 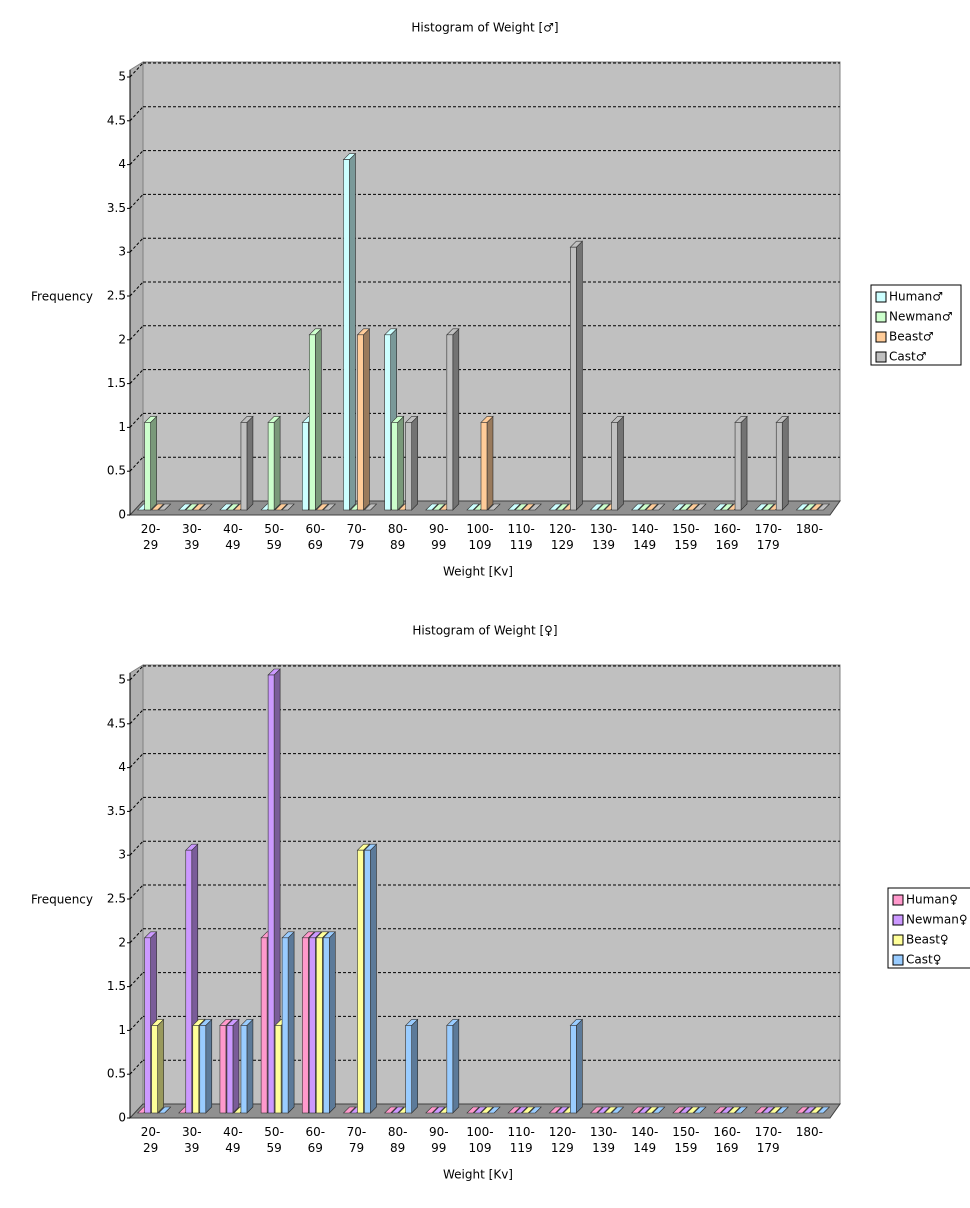 I want to click on x-tick-label: 50- 59, so click(x=274, y=537).